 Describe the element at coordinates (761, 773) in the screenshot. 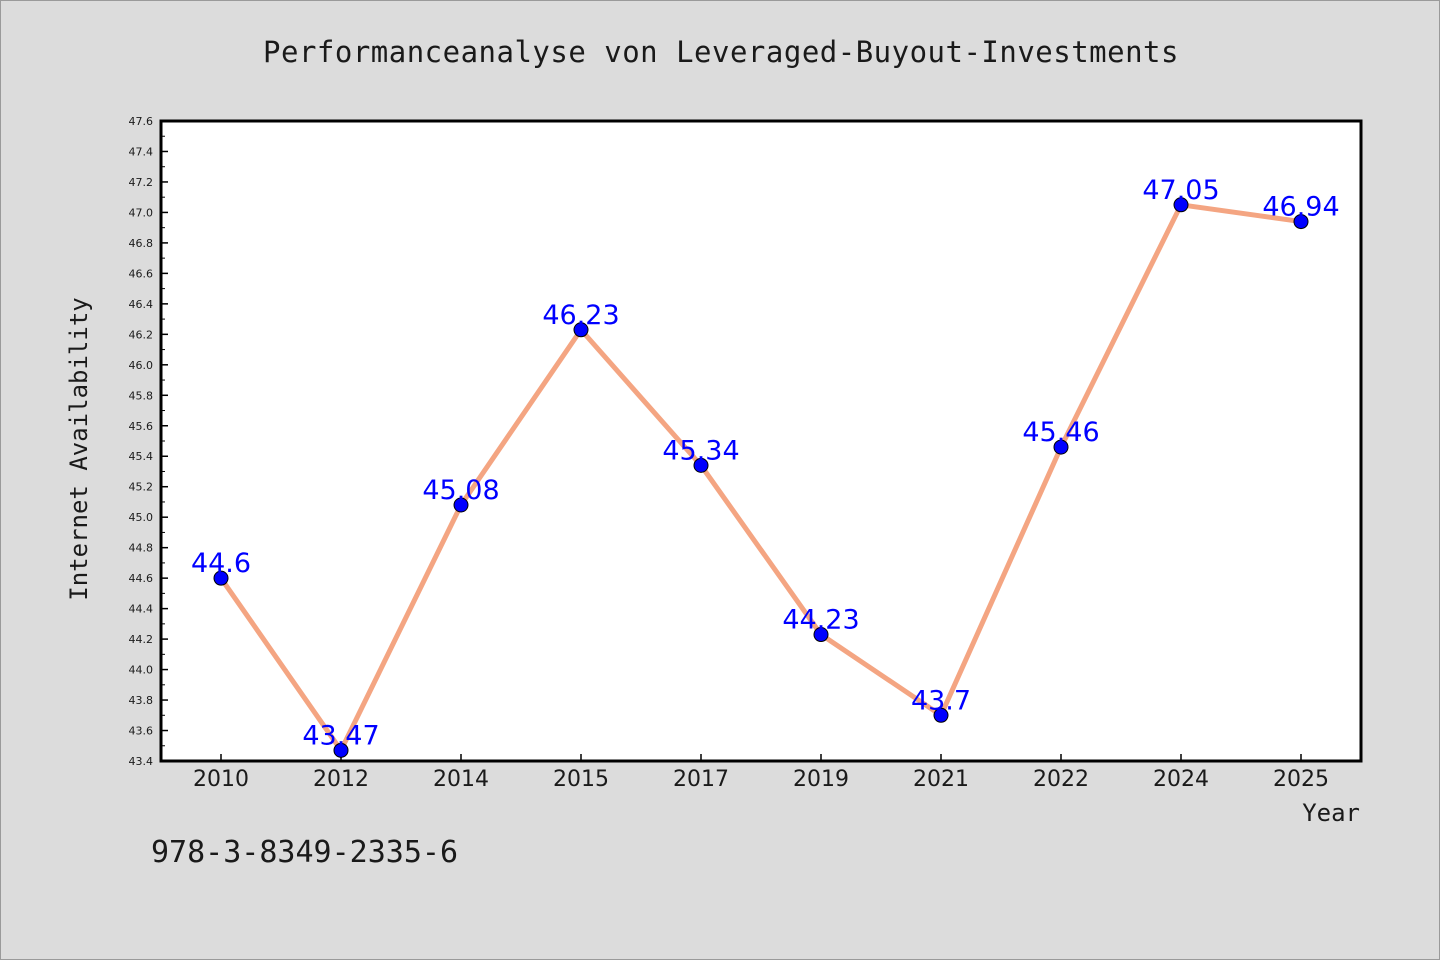

I see `x-axis-ticks: 2010 2012 2014 2015 2017 2019 2021 2022 2024 2025` at that location.